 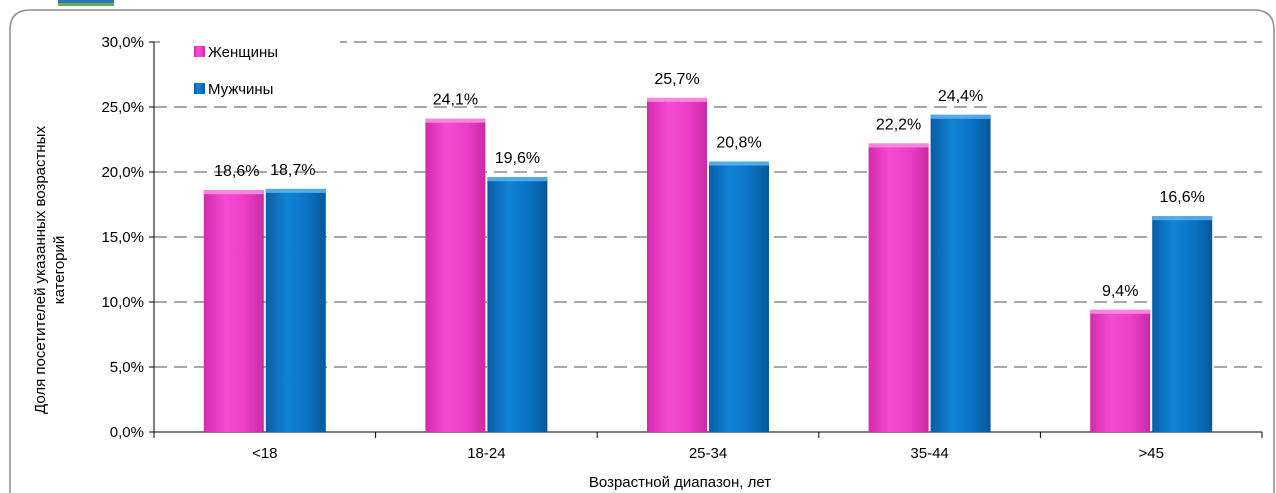 I want to click on y-tick-label: 10,0%, so click(x=122, y=302).